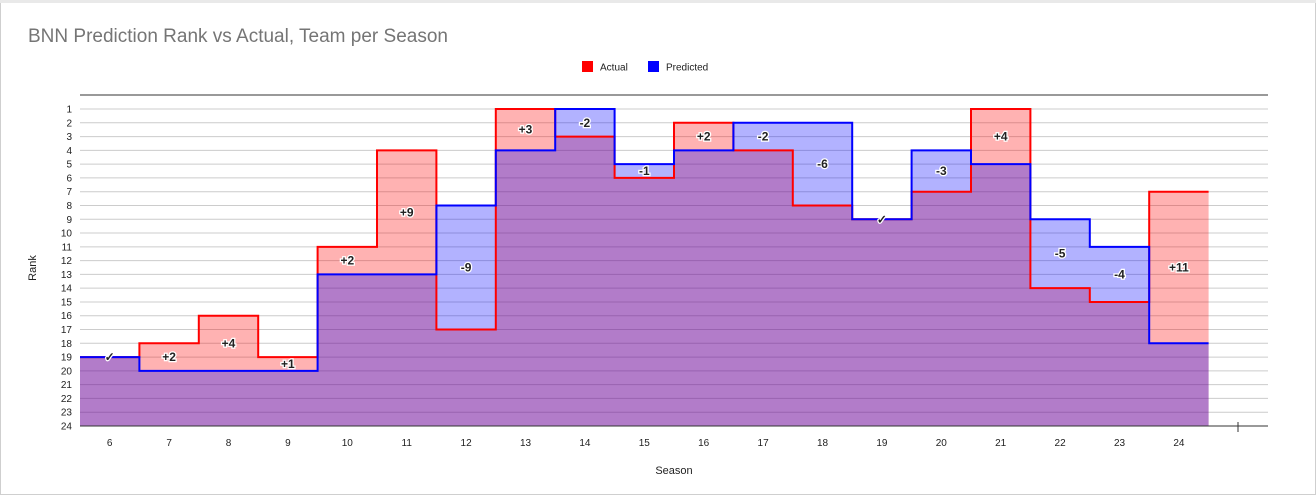  What do you see at coordinates (67, 261) in the screenshot?
I see `y-tick-label: 12` at bounding box center [67, 261].